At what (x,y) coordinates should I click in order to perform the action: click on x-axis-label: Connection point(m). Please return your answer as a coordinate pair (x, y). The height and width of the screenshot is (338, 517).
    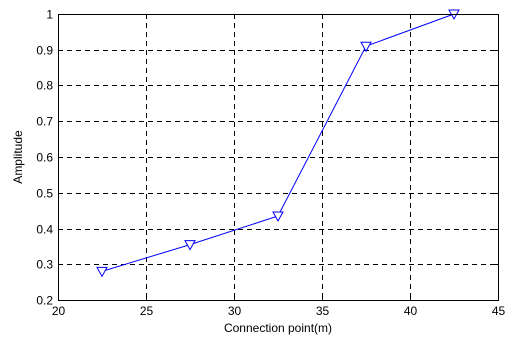
    Looking at the image, I should click on (278, 328).